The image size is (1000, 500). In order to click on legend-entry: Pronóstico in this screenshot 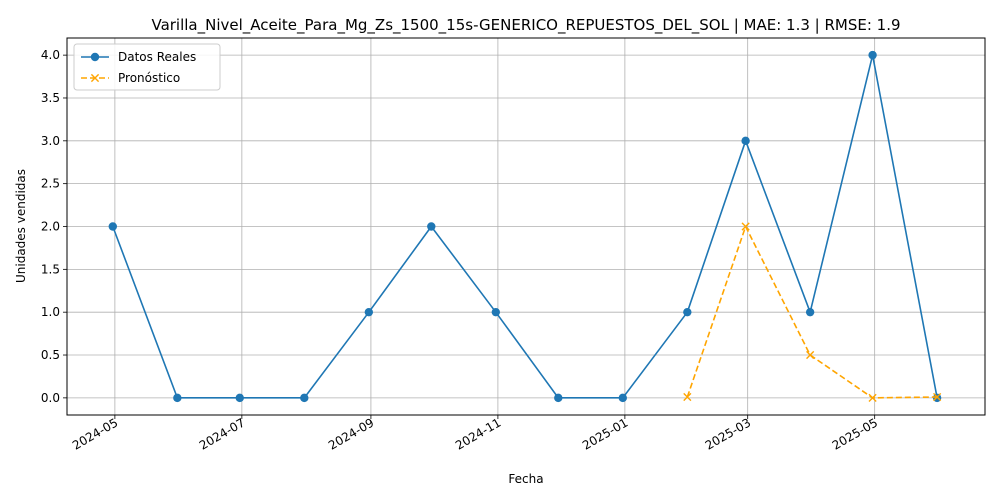, I will do `click(130, 78)`.